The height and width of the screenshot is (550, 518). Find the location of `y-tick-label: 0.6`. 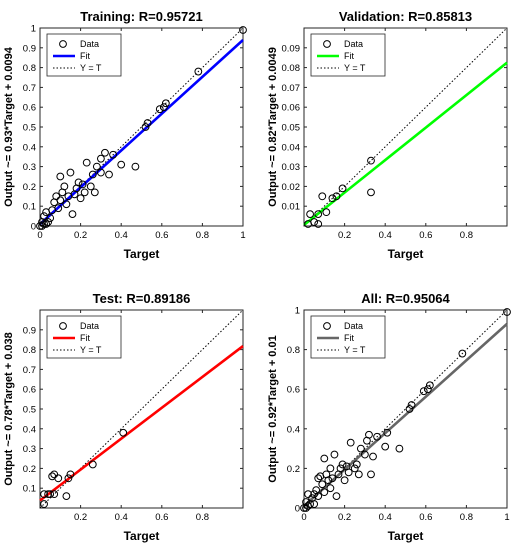

y-tick-label: 0.6 is located at coordinates (293, 390).